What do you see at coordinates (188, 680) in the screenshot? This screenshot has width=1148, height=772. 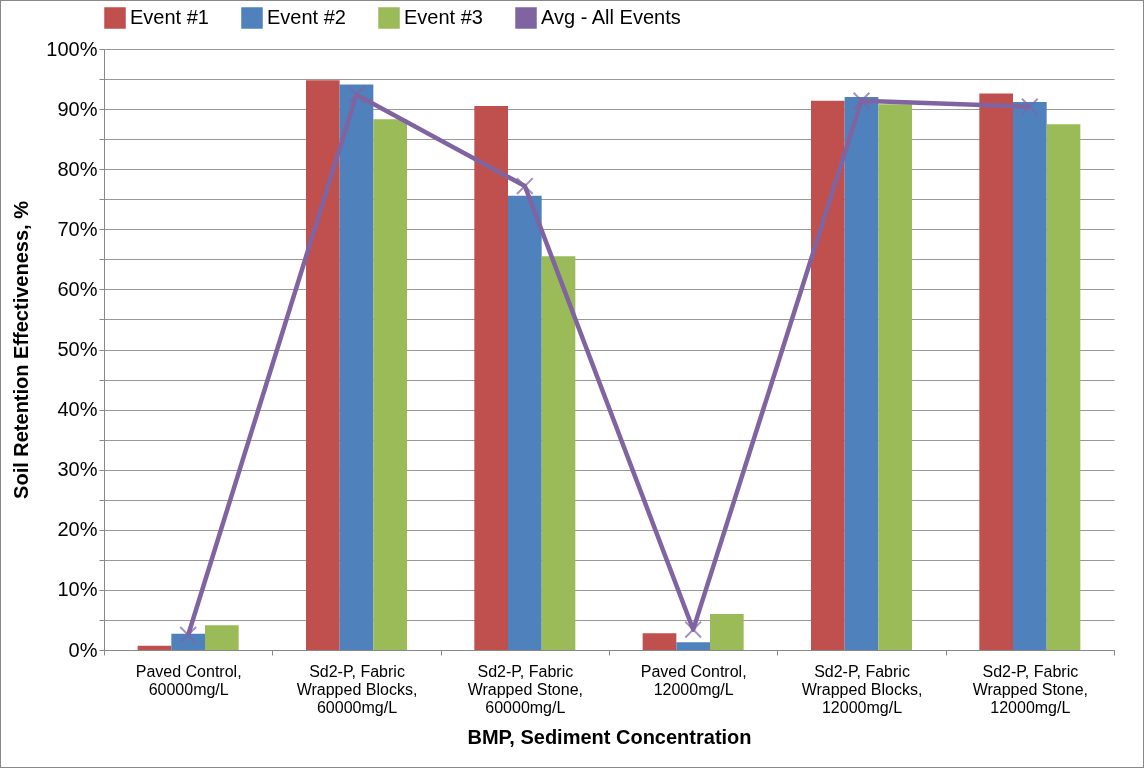 I see `x-tick-label: Paved Control, 60000mg/L` at bounding box center [188, 680].